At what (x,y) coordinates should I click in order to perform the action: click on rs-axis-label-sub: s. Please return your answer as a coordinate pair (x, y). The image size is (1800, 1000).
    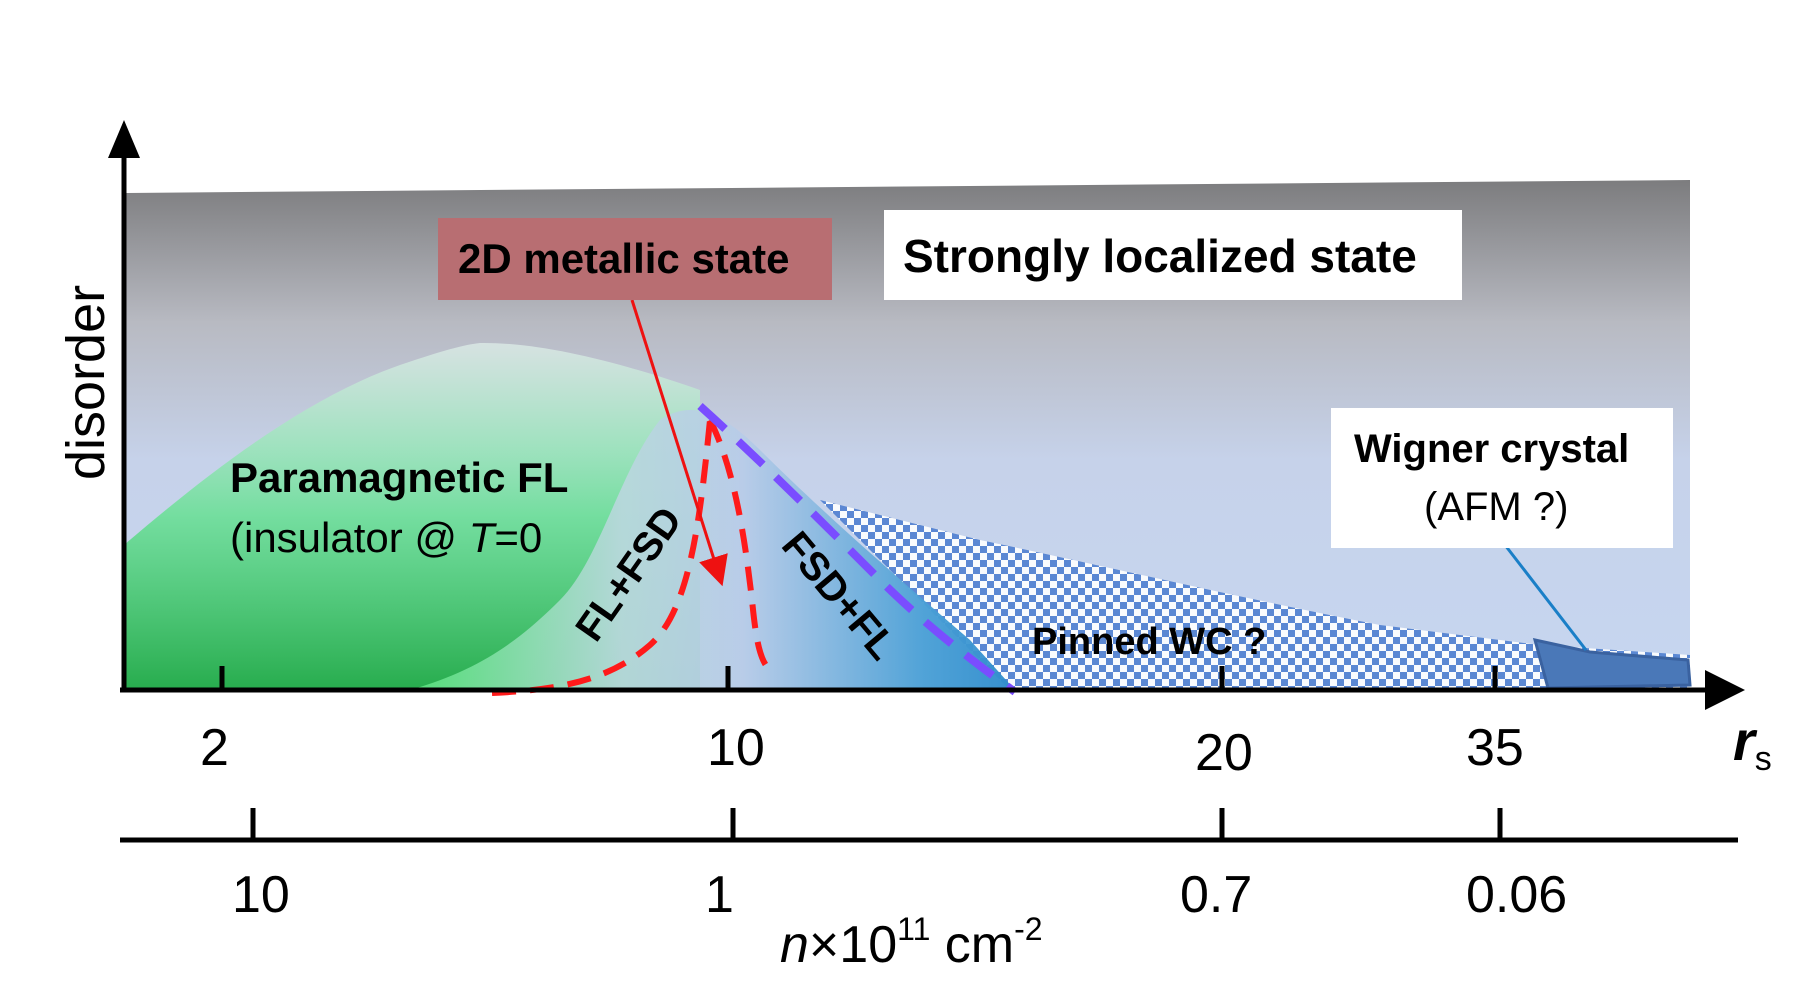
    Looking at the image, I should click on (1763, 759).